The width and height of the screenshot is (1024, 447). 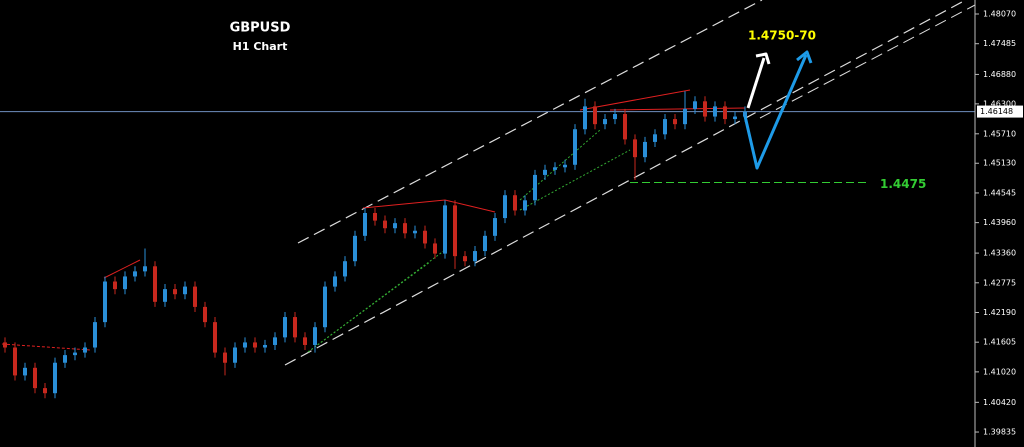 I want to click on channel-mid, so click(x=867, y=61).